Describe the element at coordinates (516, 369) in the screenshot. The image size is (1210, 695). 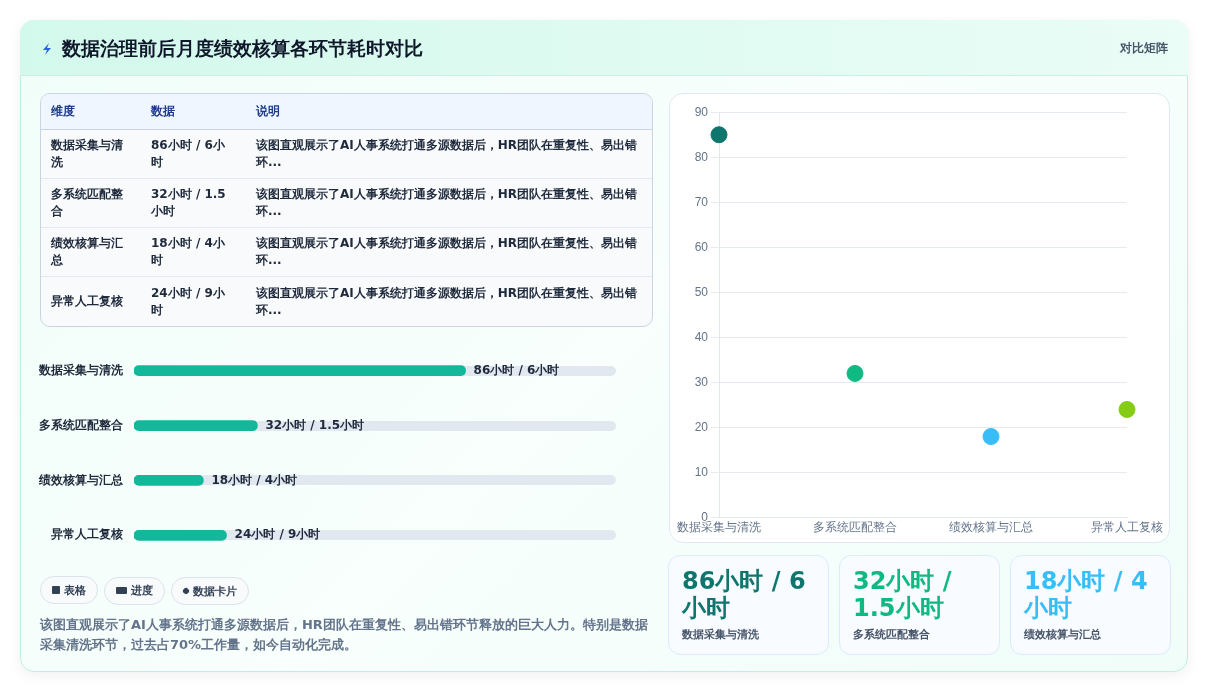
I see `data-label: 86小时 / 6小时` at that location.